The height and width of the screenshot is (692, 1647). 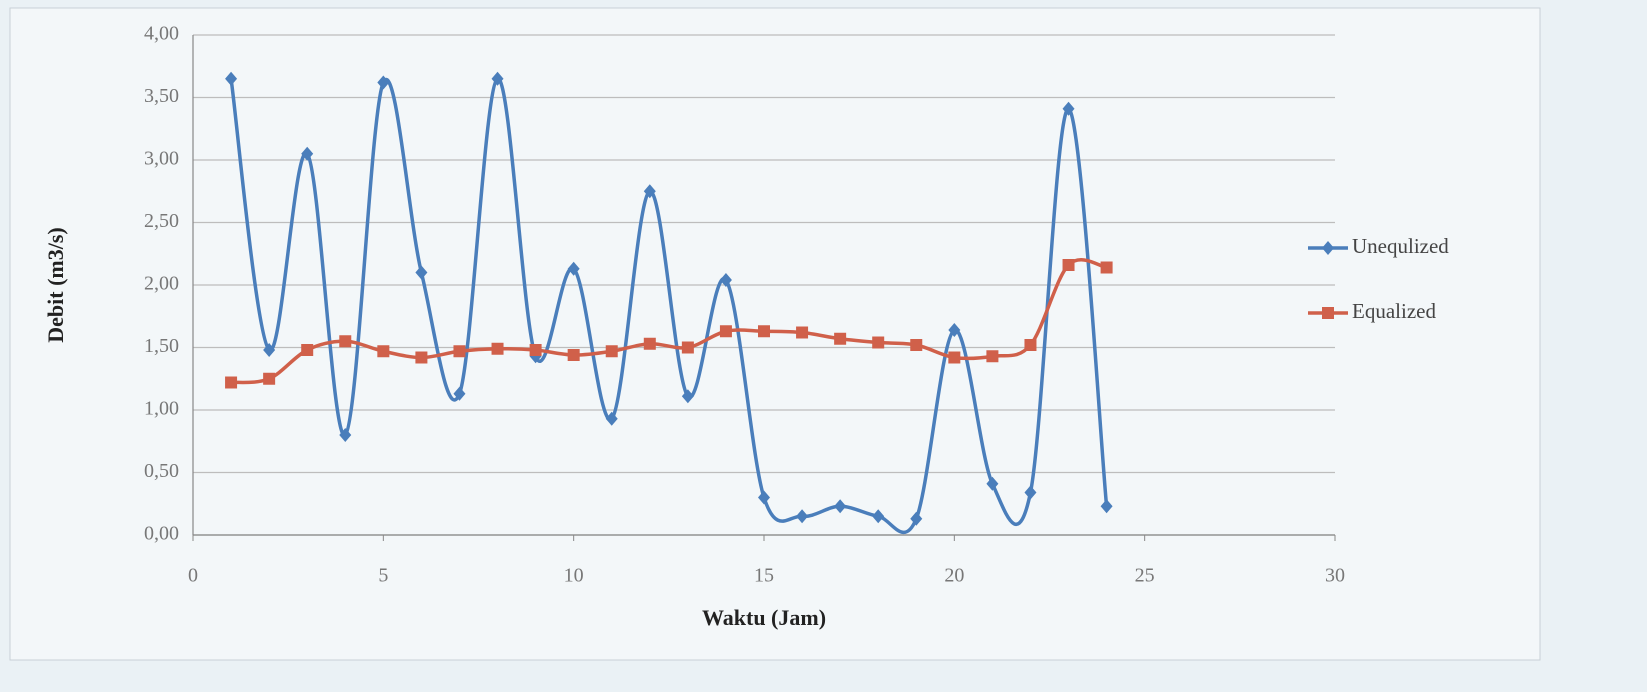 I want to click on x-tick-label: 25, so click(x=1145, y=576).